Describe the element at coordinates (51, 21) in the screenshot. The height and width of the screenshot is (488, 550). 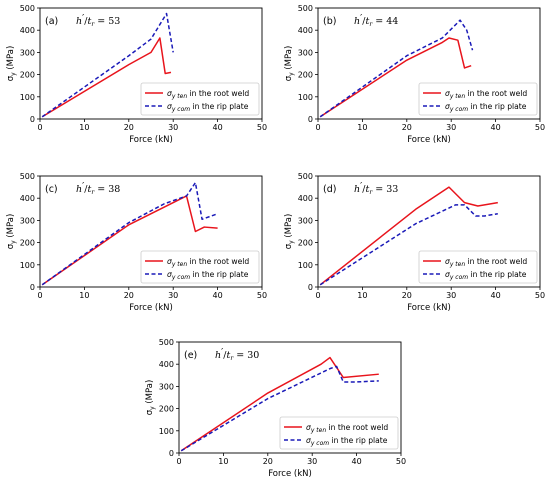
I see `panel-label: (a)` at that location.